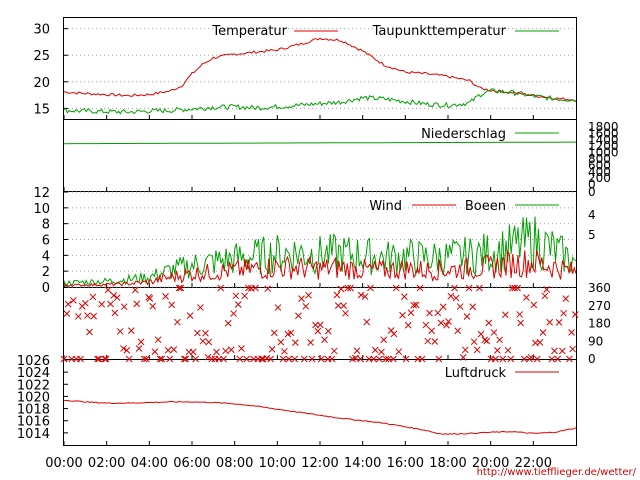 The width and height of the screenshot is (640, 480). What do you see at coordinates (41, 56) in the screenshot?
I see `y-tick-label: 25` at bounding box center [41, 56].